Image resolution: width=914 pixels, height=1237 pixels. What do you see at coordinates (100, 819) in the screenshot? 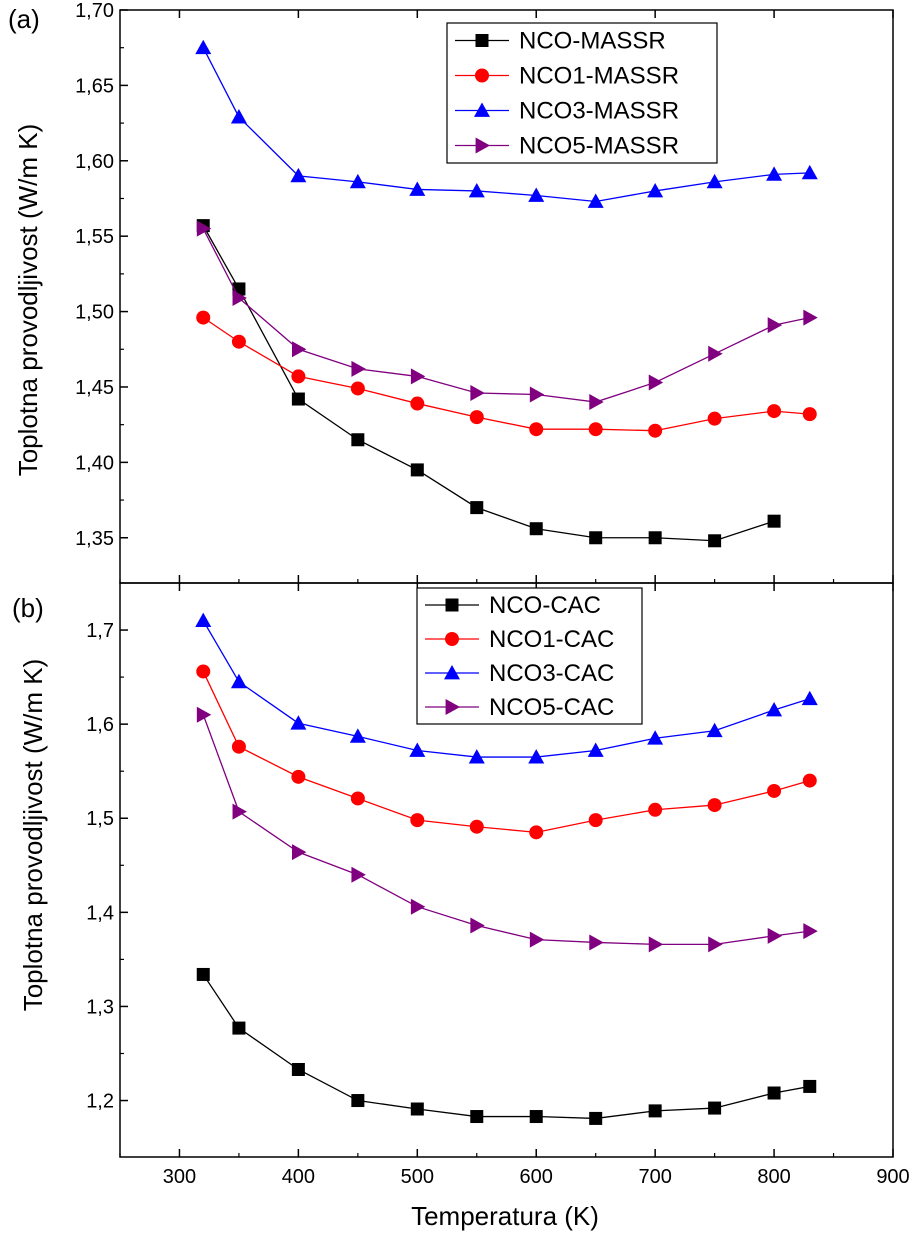
I see `y-tick-label: 1,5` at bounding box center [100, 819].